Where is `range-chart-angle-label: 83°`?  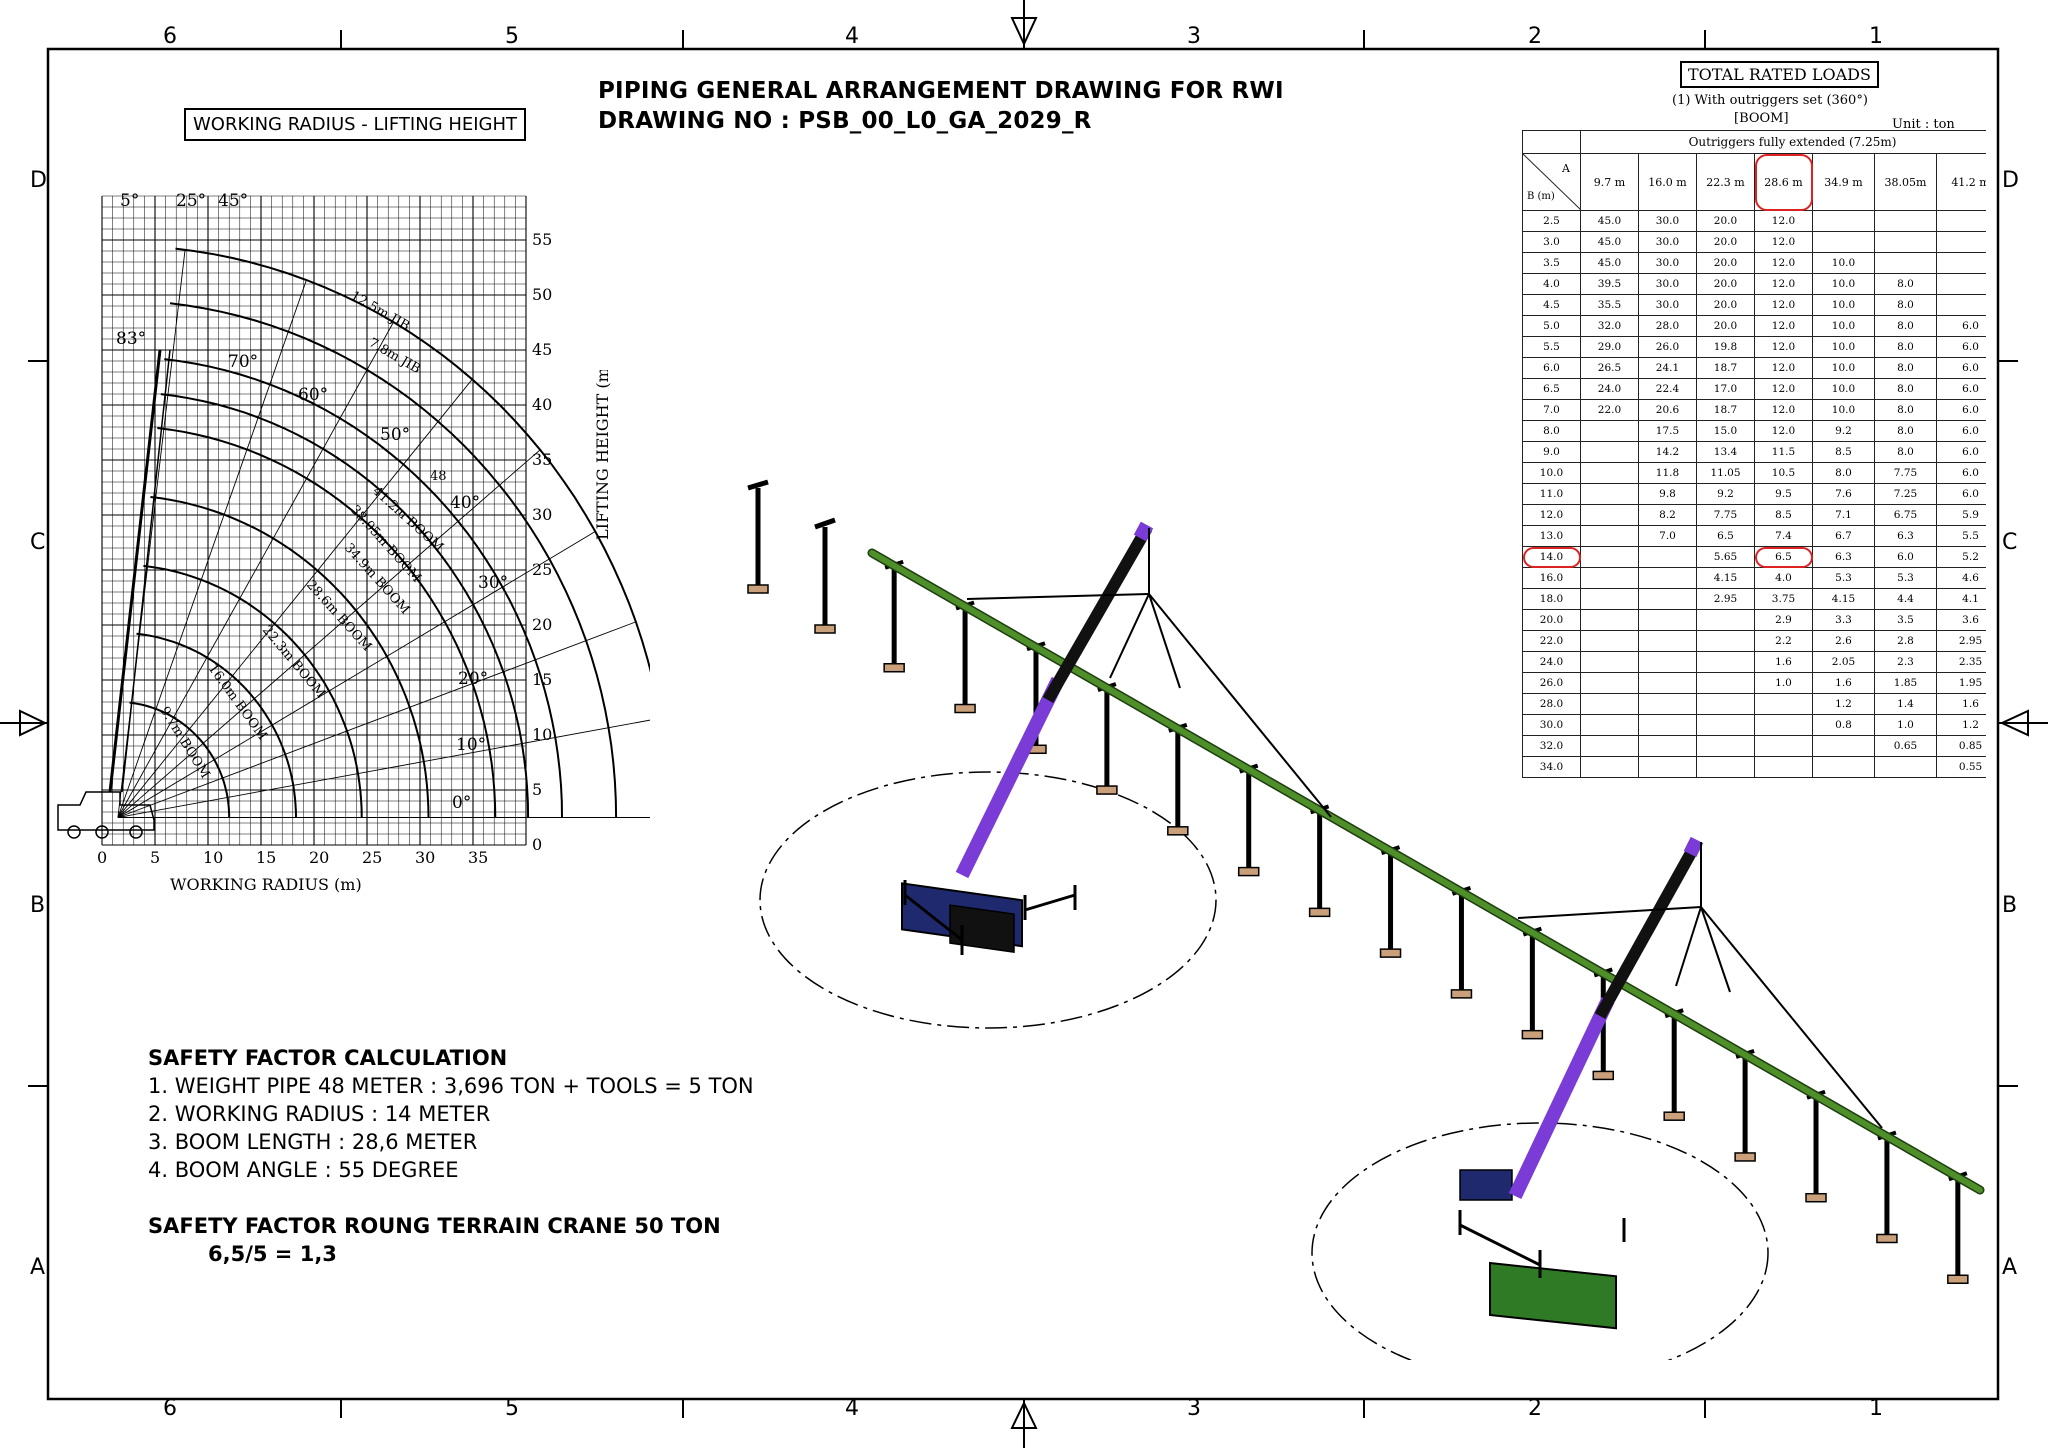
range-chart-angle-label: 83° is located at coordinates (131, 339).